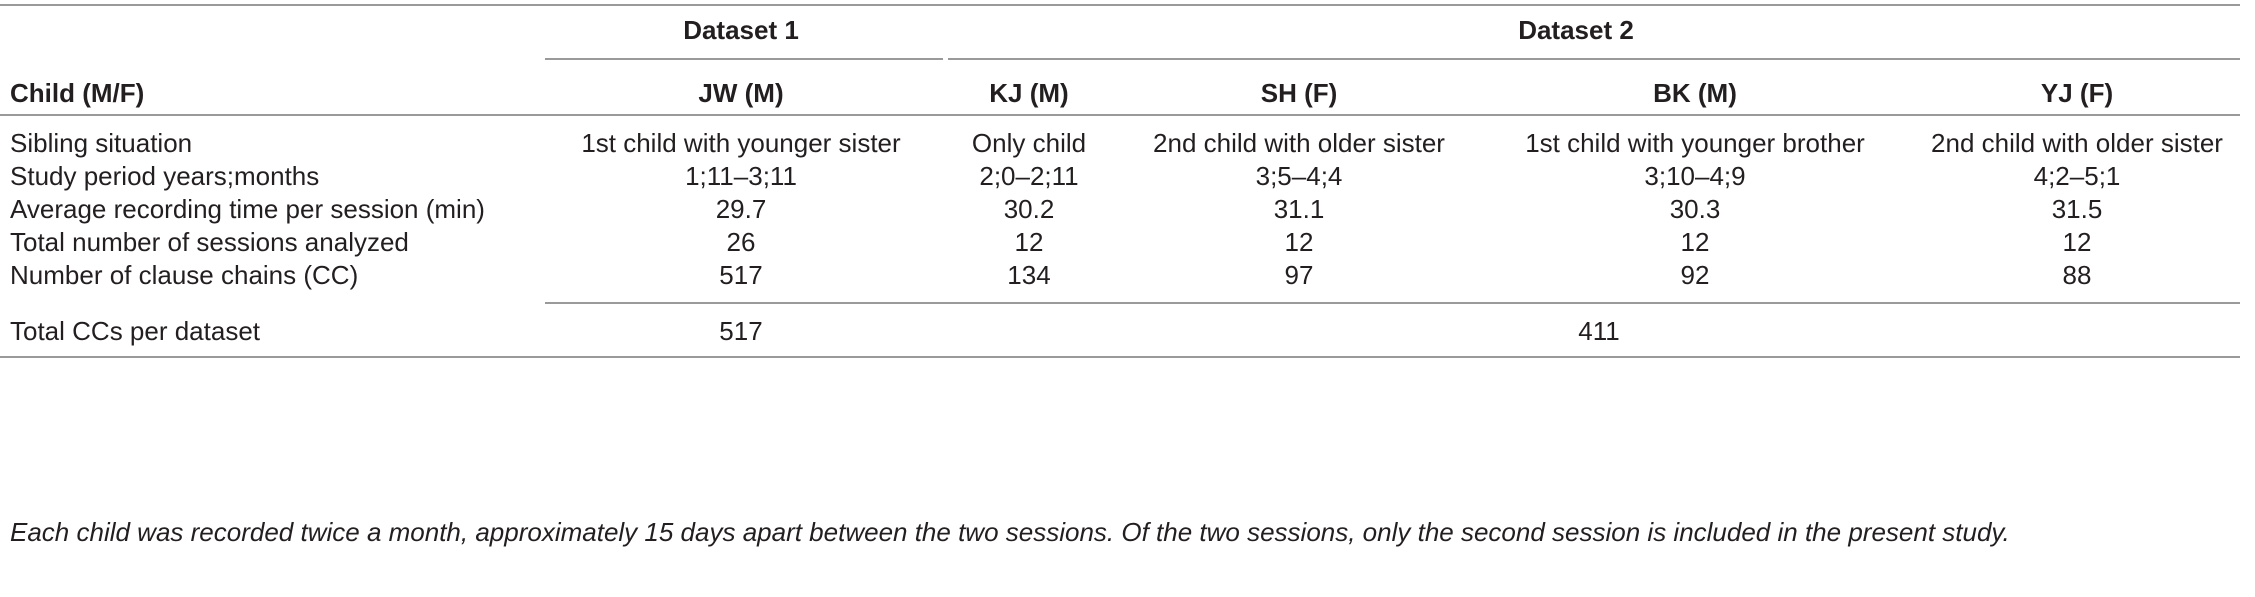 The width and height of the screenshot is (2255, 597). What do you see at coordinates (1029, 176) in the screenshot?
I see `table-cell: 2;0–2;11` at bounding box center [1029, 176].